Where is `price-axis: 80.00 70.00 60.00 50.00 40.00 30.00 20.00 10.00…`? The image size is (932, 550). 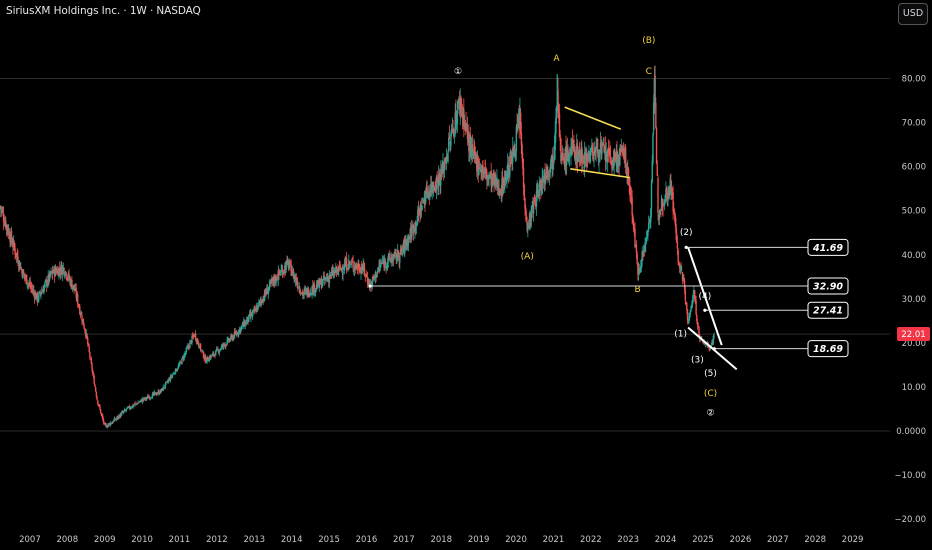
price-axis: 80.00 70.00 60.00 50.00 40.00 30.00 20.00 10.00… is located at coordinates (912, 299).